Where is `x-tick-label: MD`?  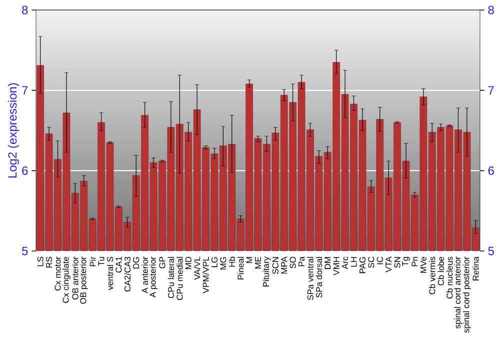 x-tick-label: MD is located at coordinates (188, 262).